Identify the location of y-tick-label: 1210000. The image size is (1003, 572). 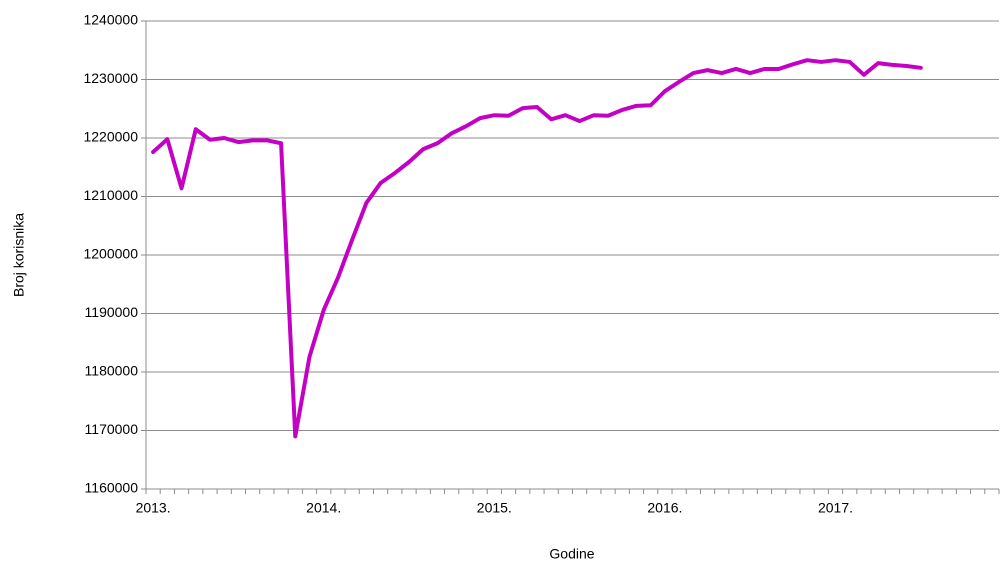
(110, 195).